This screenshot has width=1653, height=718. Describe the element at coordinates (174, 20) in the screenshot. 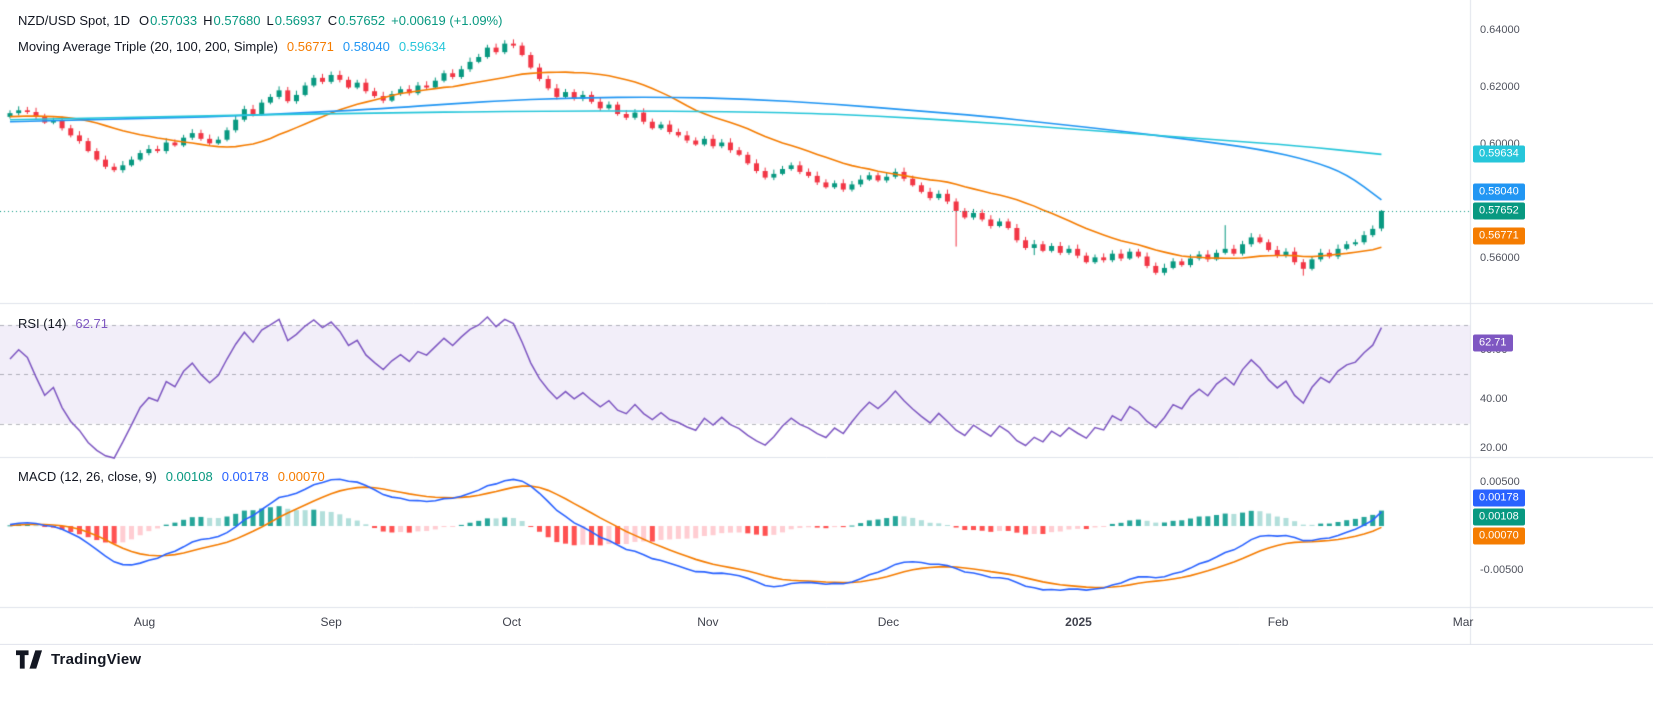

I see `open-value: 0.57033` at that location.